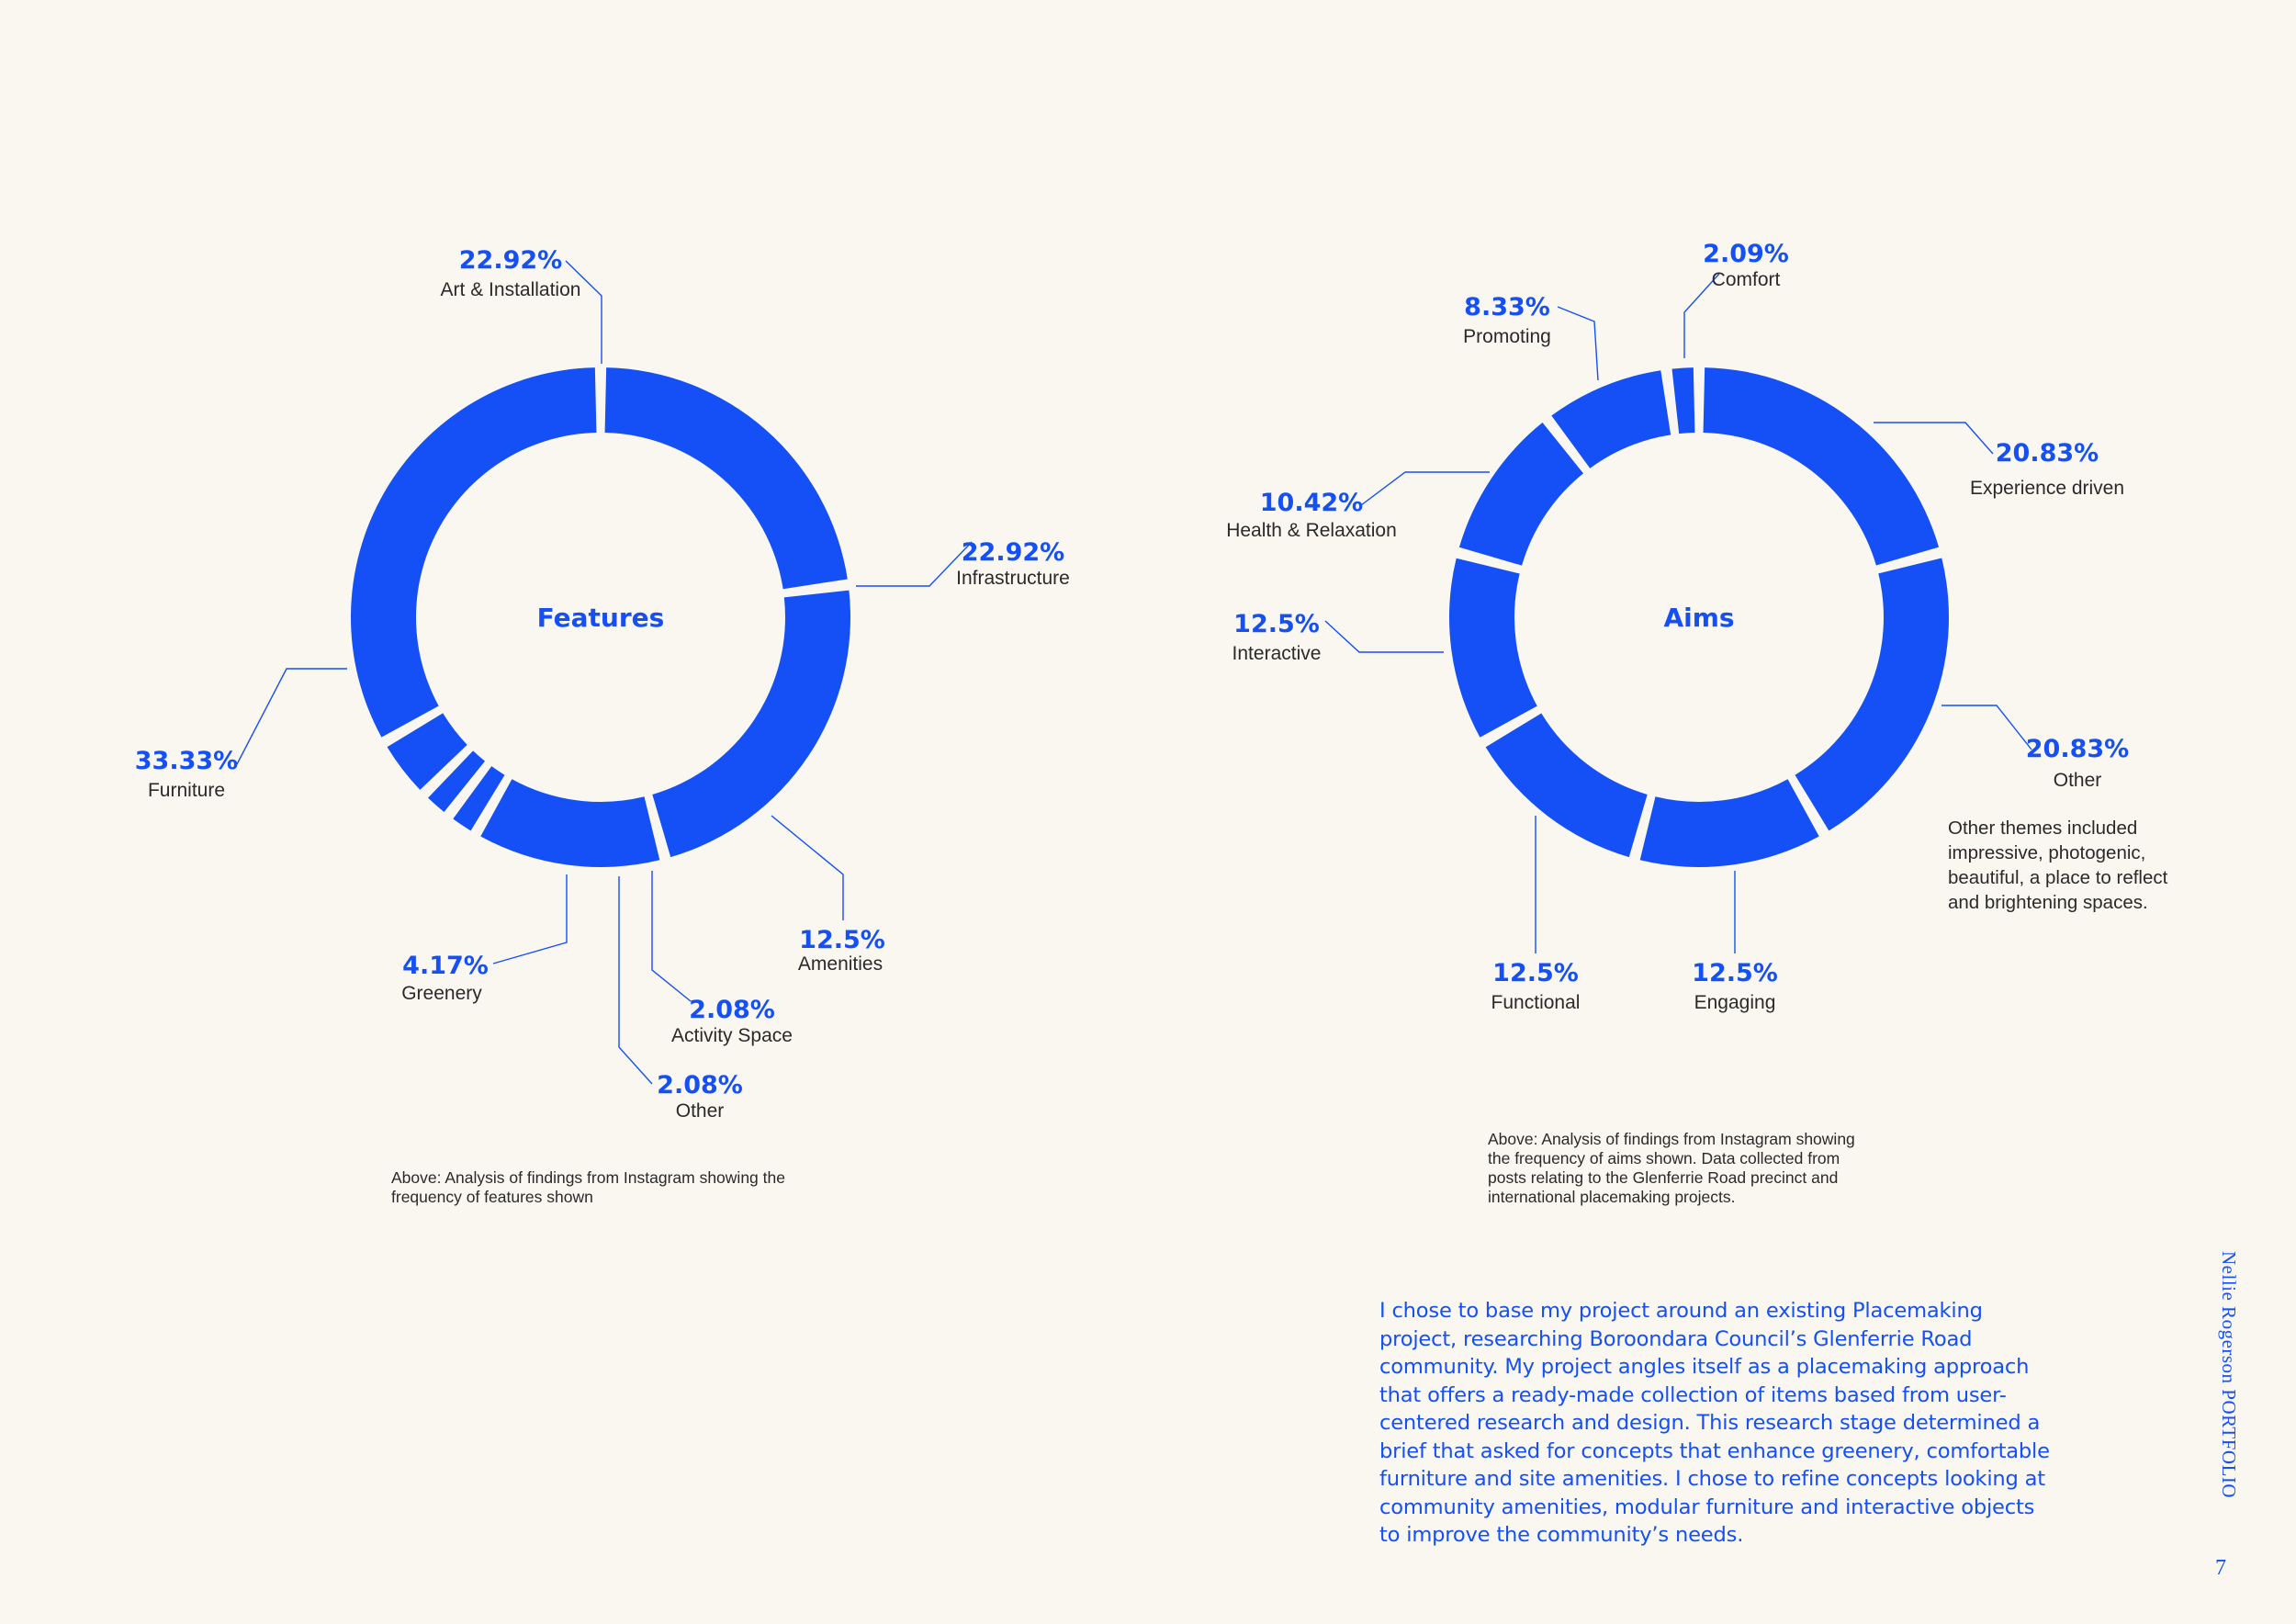 This screenshot has width=2296, height=1624. What do you see at coordinates (1746, 279) in the screenshot?
I see `category-label-comfort: Comfort` at bounding box center [1746, 279].